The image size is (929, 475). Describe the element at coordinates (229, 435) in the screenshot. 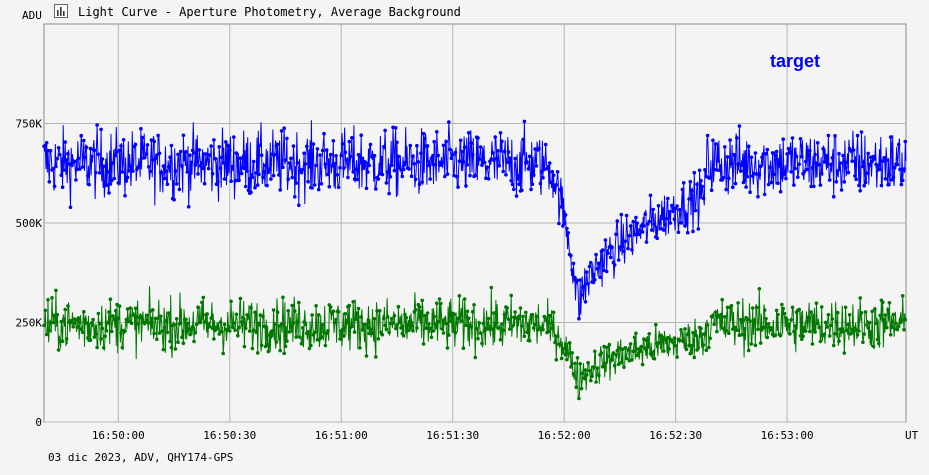

I see `x-tick-label: 16:50:30` at that location.